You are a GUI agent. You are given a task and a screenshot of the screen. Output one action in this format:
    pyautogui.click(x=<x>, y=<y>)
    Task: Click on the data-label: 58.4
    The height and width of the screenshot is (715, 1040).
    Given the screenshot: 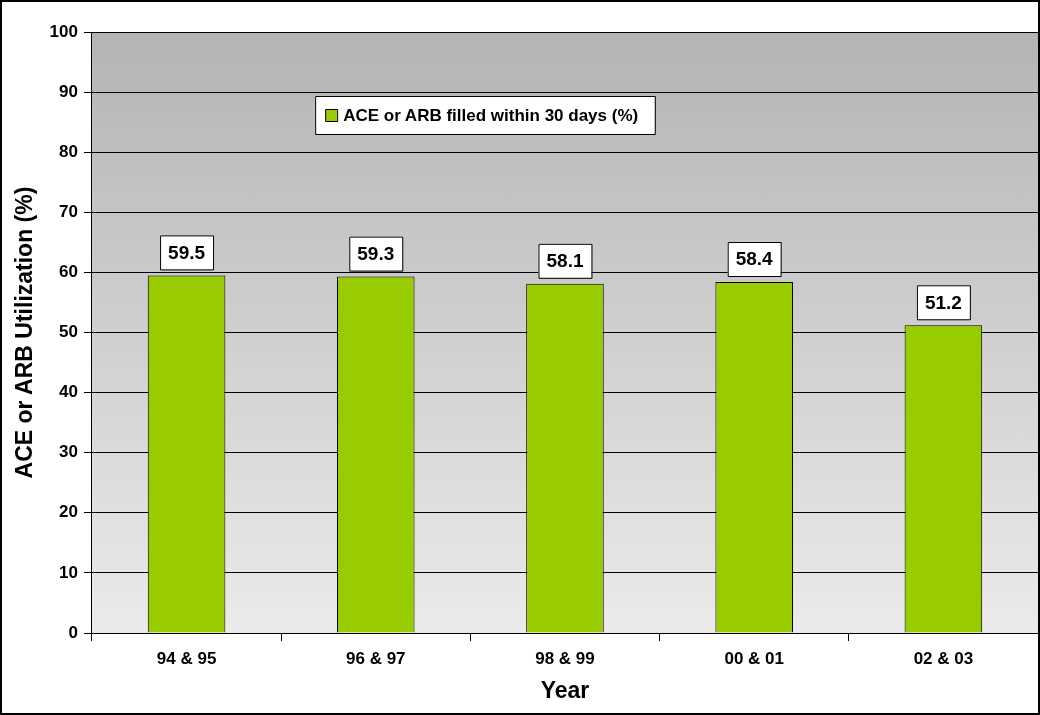 What is the action you would take?
    pyautogui.click(x=754, y=259)
    